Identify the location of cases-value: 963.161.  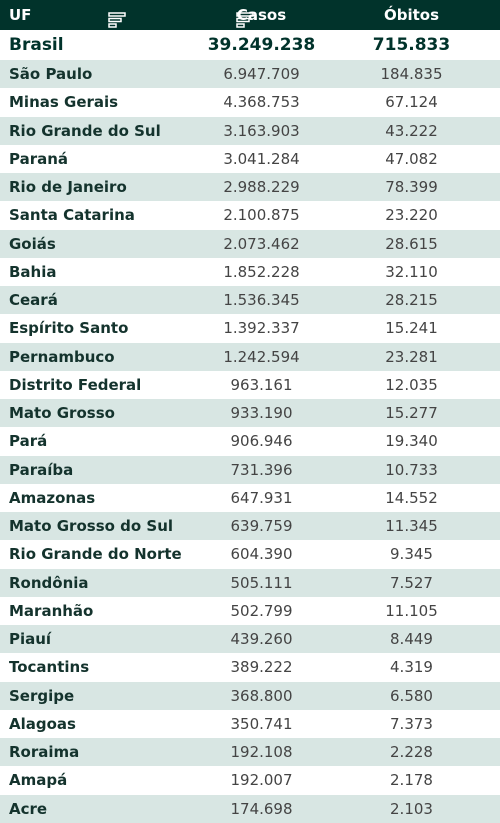
(261, 384).